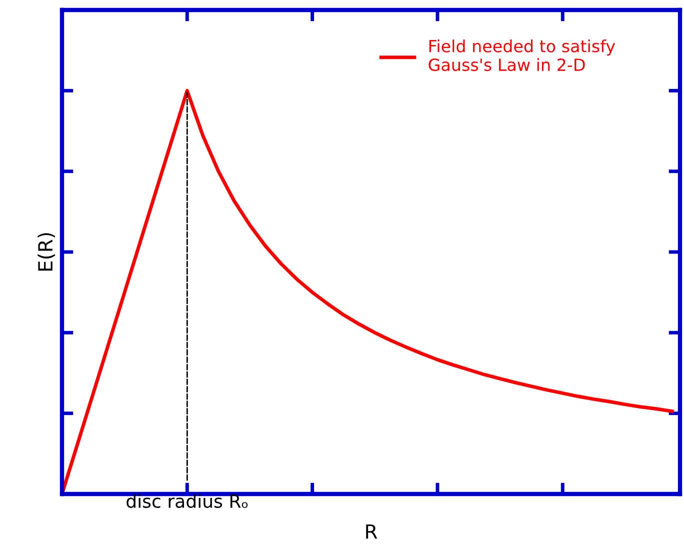 The image size is (684, 554). What do you see at coordinates (372, 531) in the screenshot?
I see `x-axis-title: R` at bounding box center [372, 531].